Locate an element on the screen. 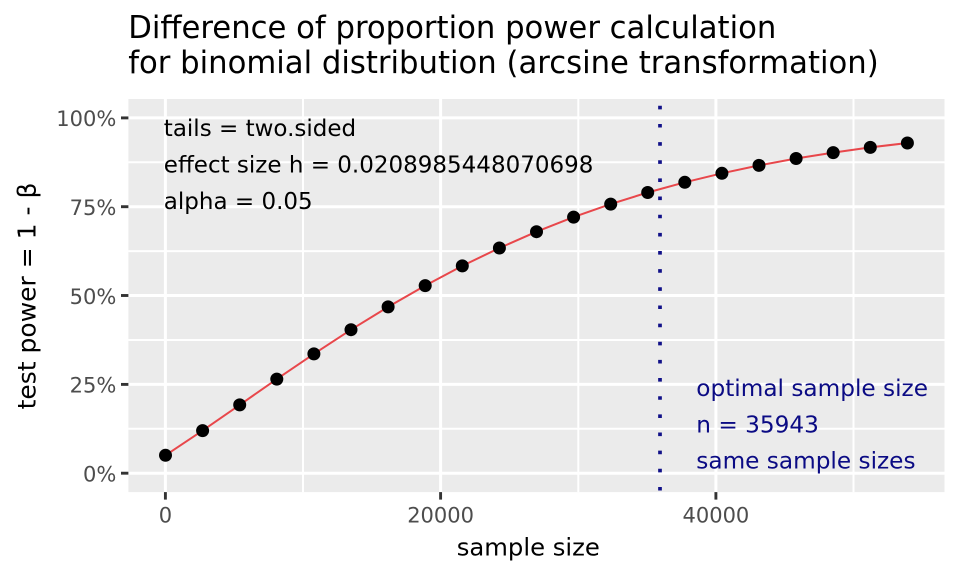 Image resolution: width=960 pixels, height=576 pixels. svg-text: test power = 1 - β is located at coordinates (27, 296).